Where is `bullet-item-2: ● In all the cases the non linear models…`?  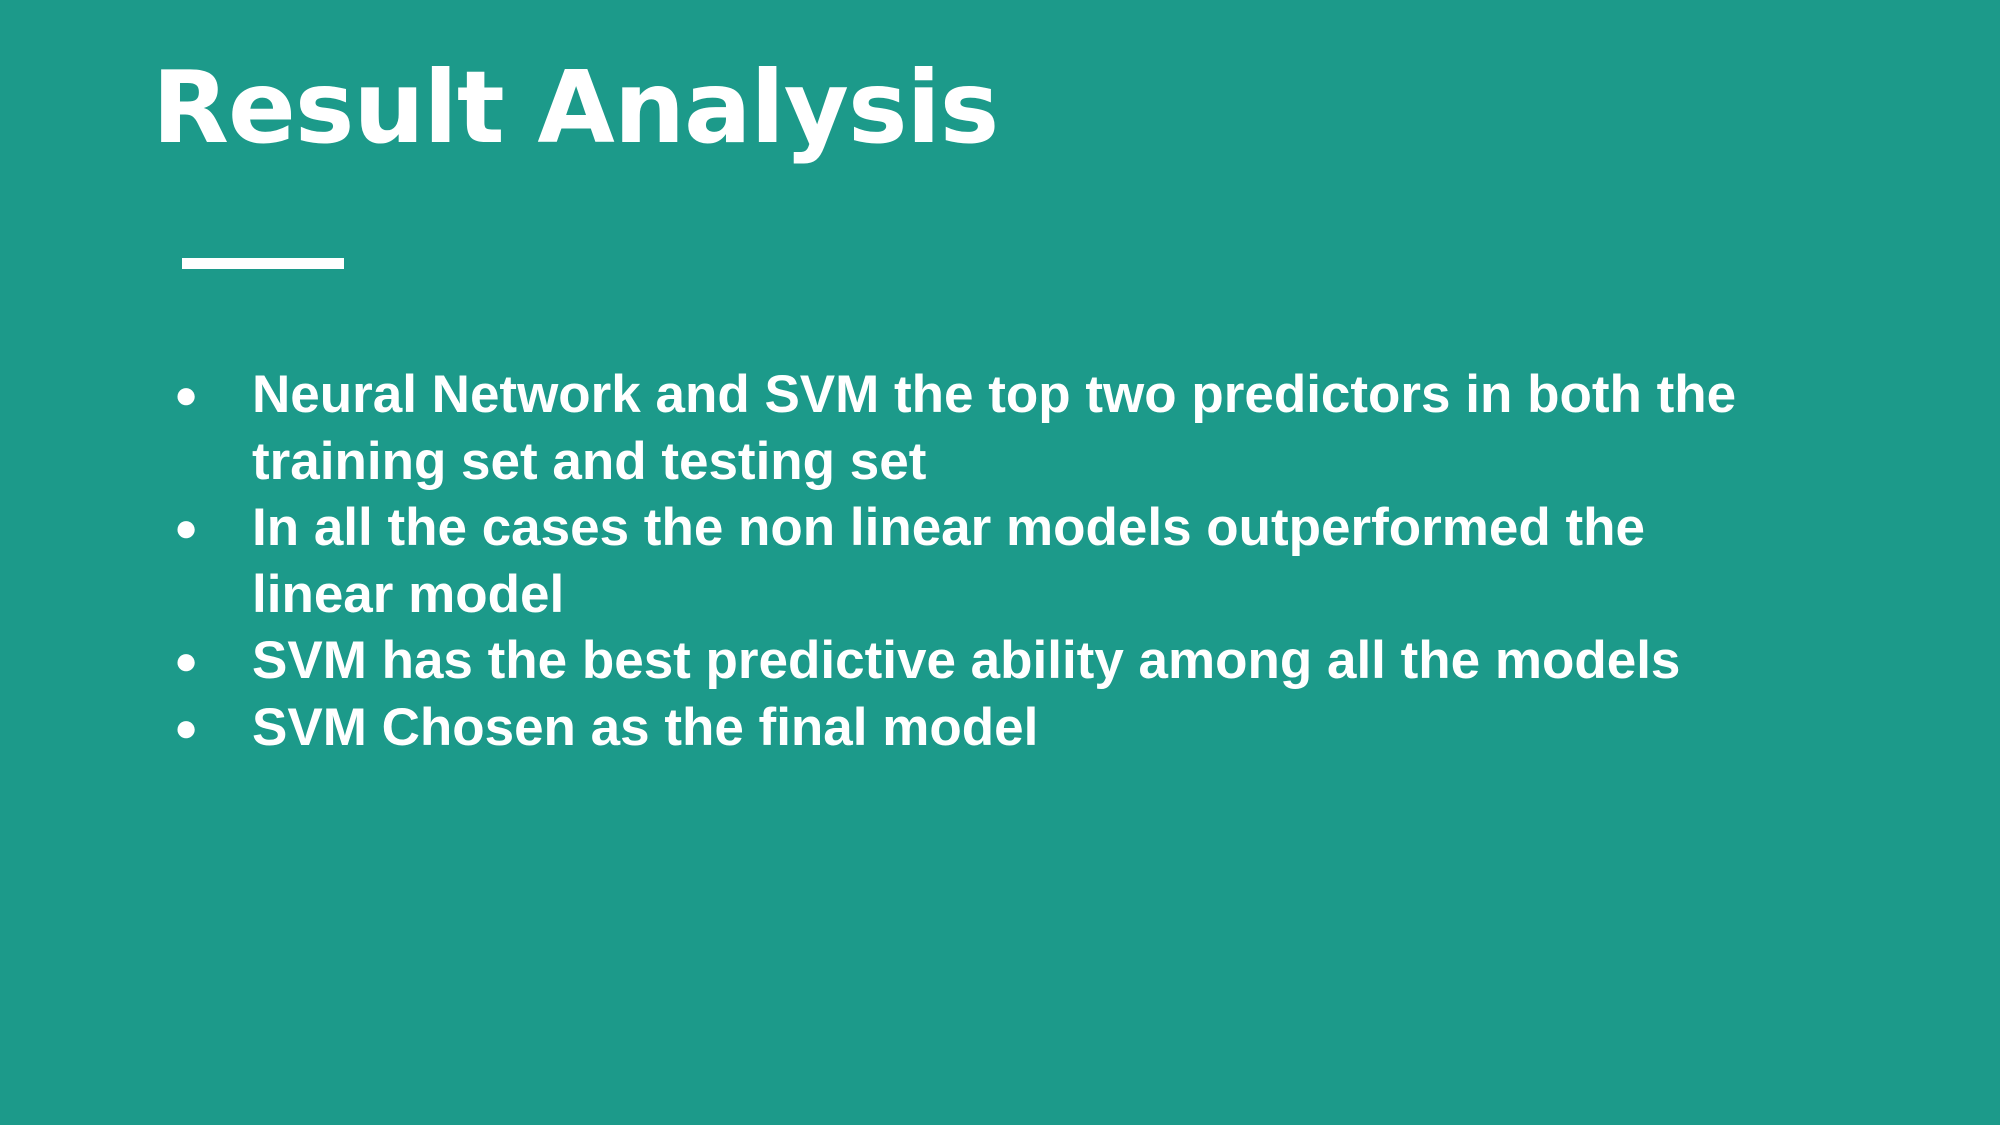 bullet-item-2: ● In all the cases the non linear models… is located at coordinates (956, 561).